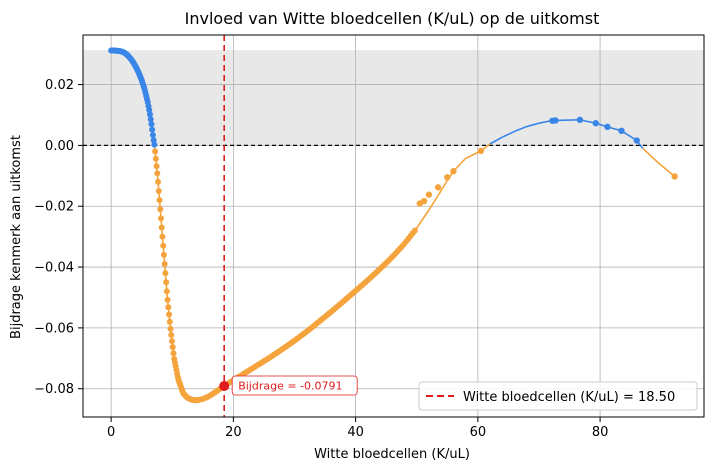 This screenshot has height=470, width=711. Describe the element at coordinates (54, 328) in the screenshot. I see `y-tick-label: −0.06` at that location.